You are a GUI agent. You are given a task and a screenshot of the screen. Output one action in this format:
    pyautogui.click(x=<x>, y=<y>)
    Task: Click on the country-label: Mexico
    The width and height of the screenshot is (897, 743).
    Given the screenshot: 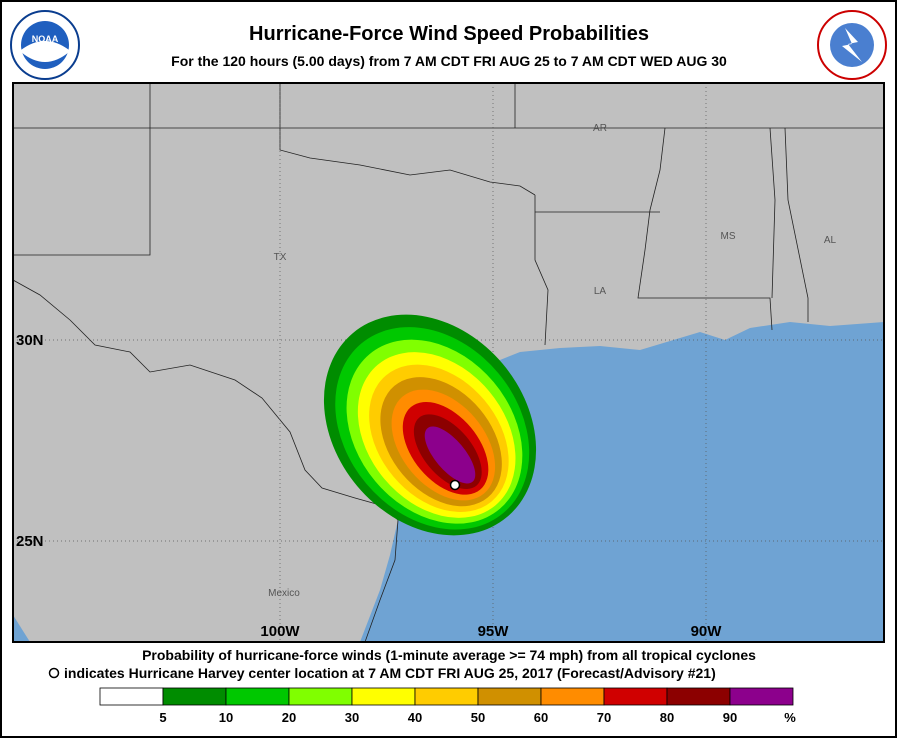 What is the action you would take?
    pyautogui.click(x=284, y=593)
    